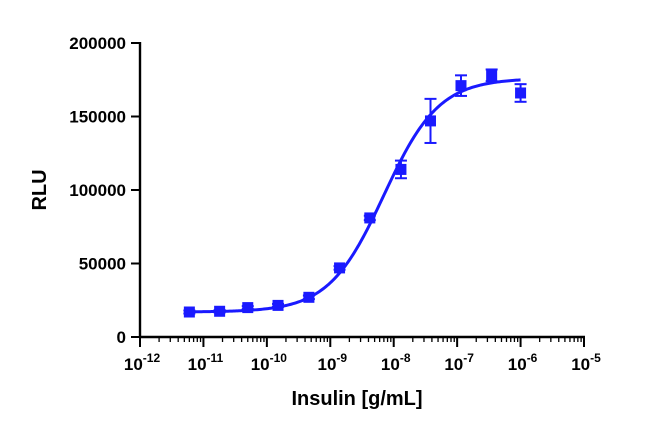 Image resolution: width=650 pixels, height=428 pixels. Describe the element at coordinates (396, 362) in the screenshot. I see `x-tick-label: 10⁻⁸` at that location.